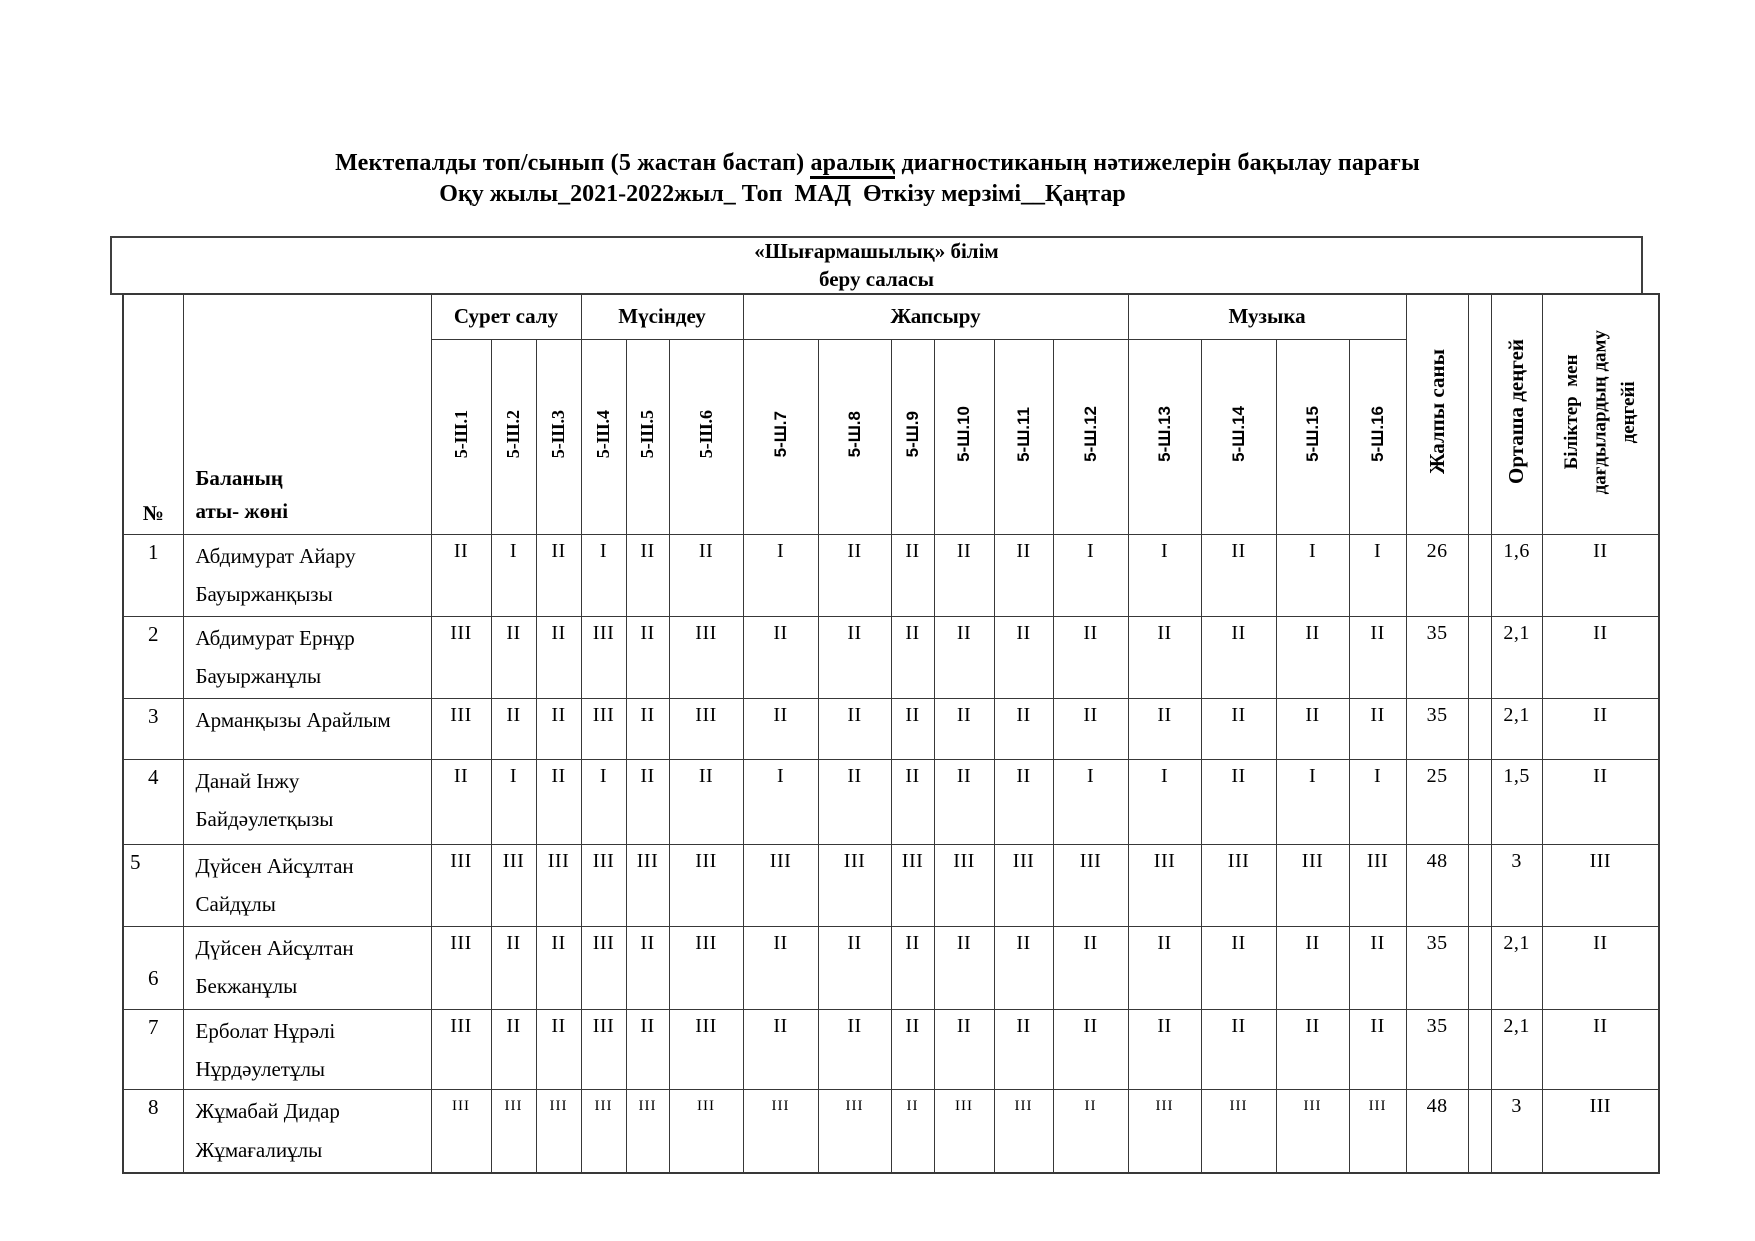 The height and width of the screenshot is (1241, 1755). I want to click on title-underlined-word: аралық, so click(853, 164).